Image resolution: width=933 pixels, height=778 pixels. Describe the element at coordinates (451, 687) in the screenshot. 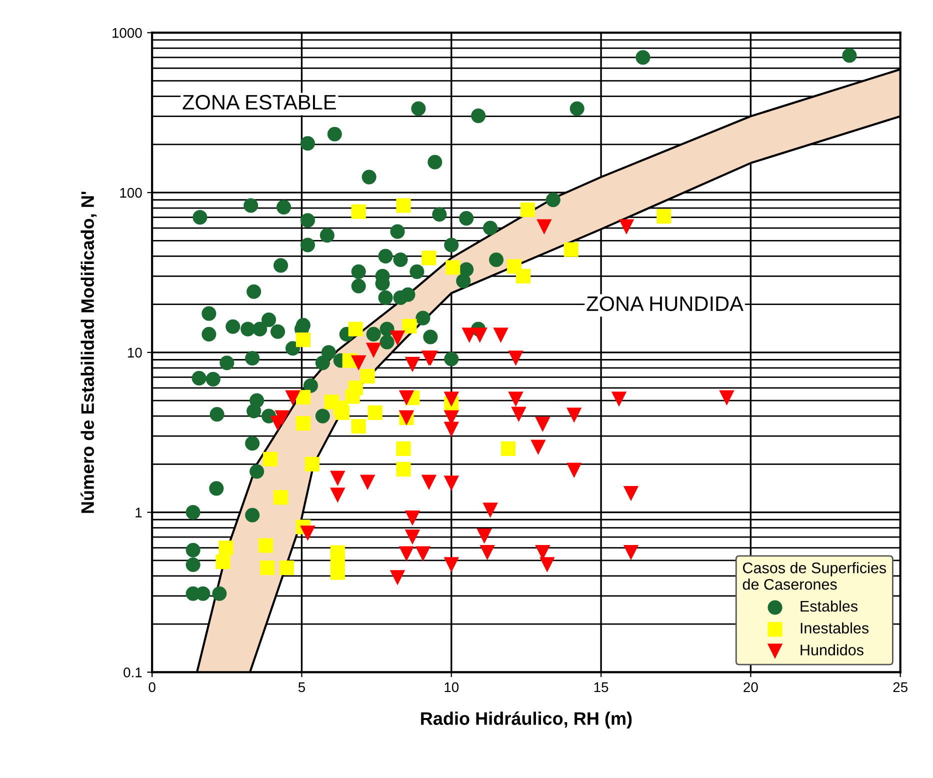

I see `x-tick-label: 10` at that location.